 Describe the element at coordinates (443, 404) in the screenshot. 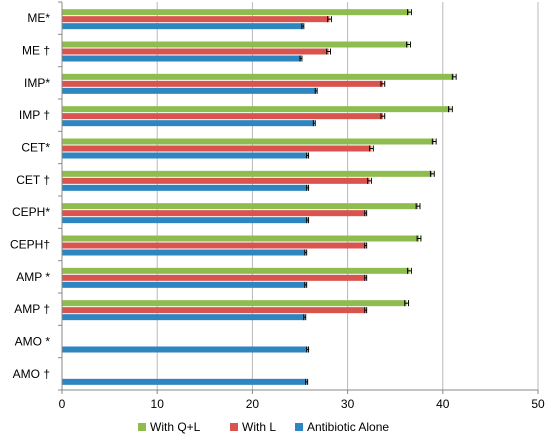

I see `x-tick-label: 40` at that location.